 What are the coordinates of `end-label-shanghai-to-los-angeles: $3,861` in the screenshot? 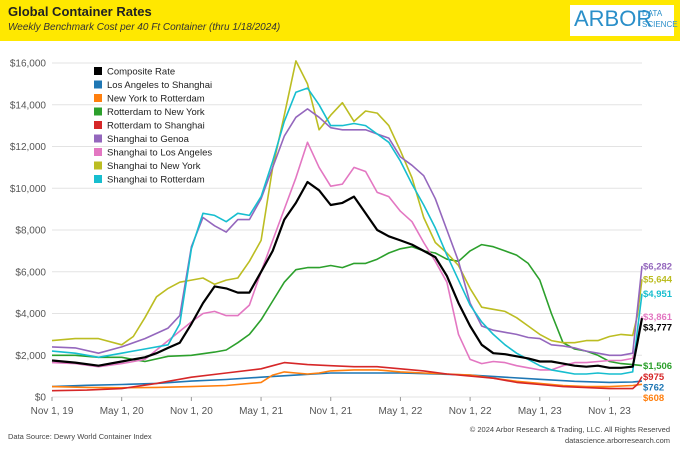 It's located at (658, 317).